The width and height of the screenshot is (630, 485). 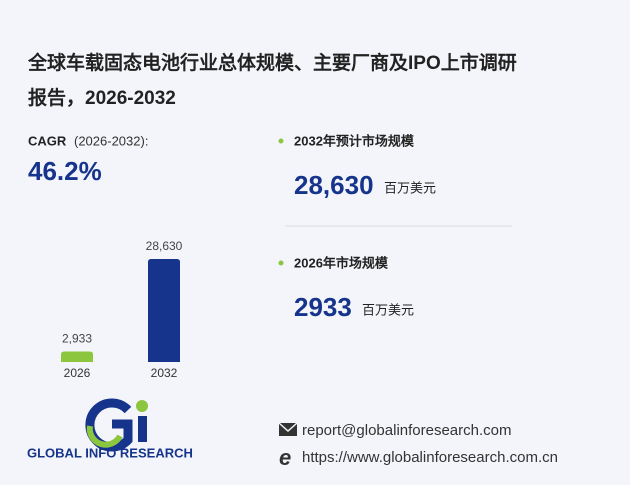 I want to click on logo, so click(x=116, y=425).